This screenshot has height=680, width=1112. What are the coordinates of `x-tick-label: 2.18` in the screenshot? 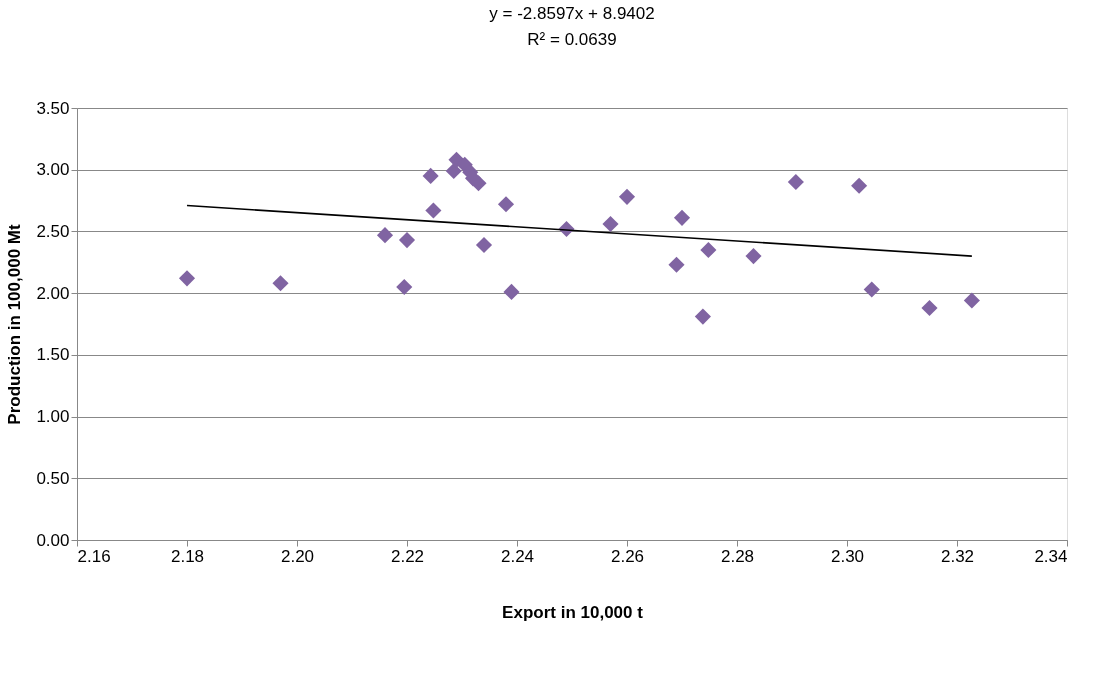 It's located at (187, 556).